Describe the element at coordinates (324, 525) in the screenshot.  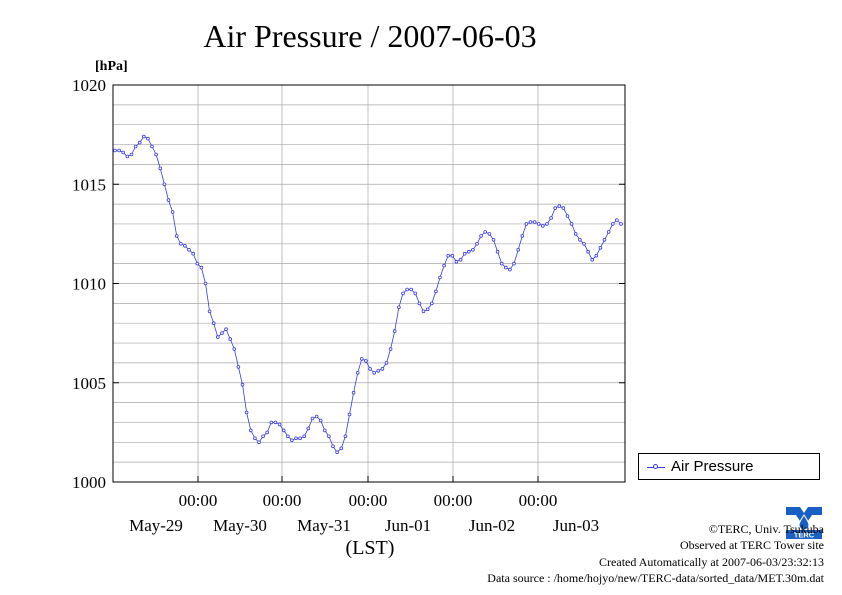
I see `x-date-label: May-31` at that location.